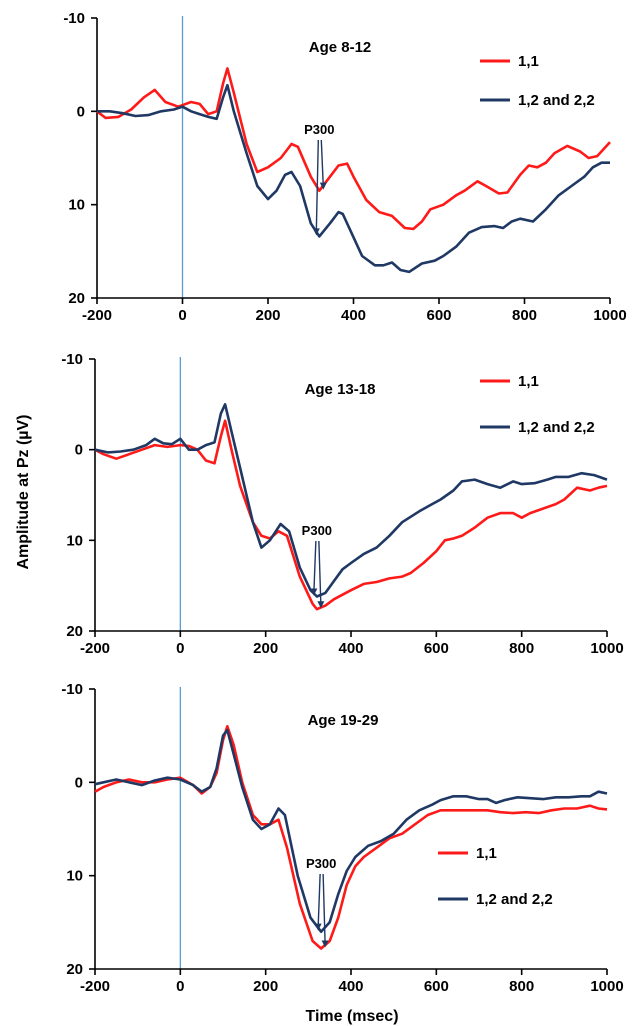 This screenshot has height=1026, width=635. I want to click on panel-title: Age 19-29, so click(343, 720).